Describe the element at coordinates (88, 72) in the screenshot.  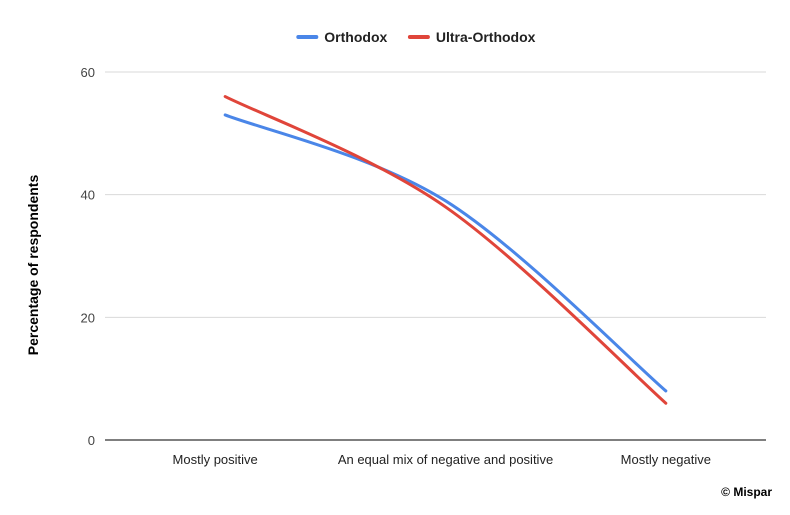
I see `y-tick-label: 60` at that location.